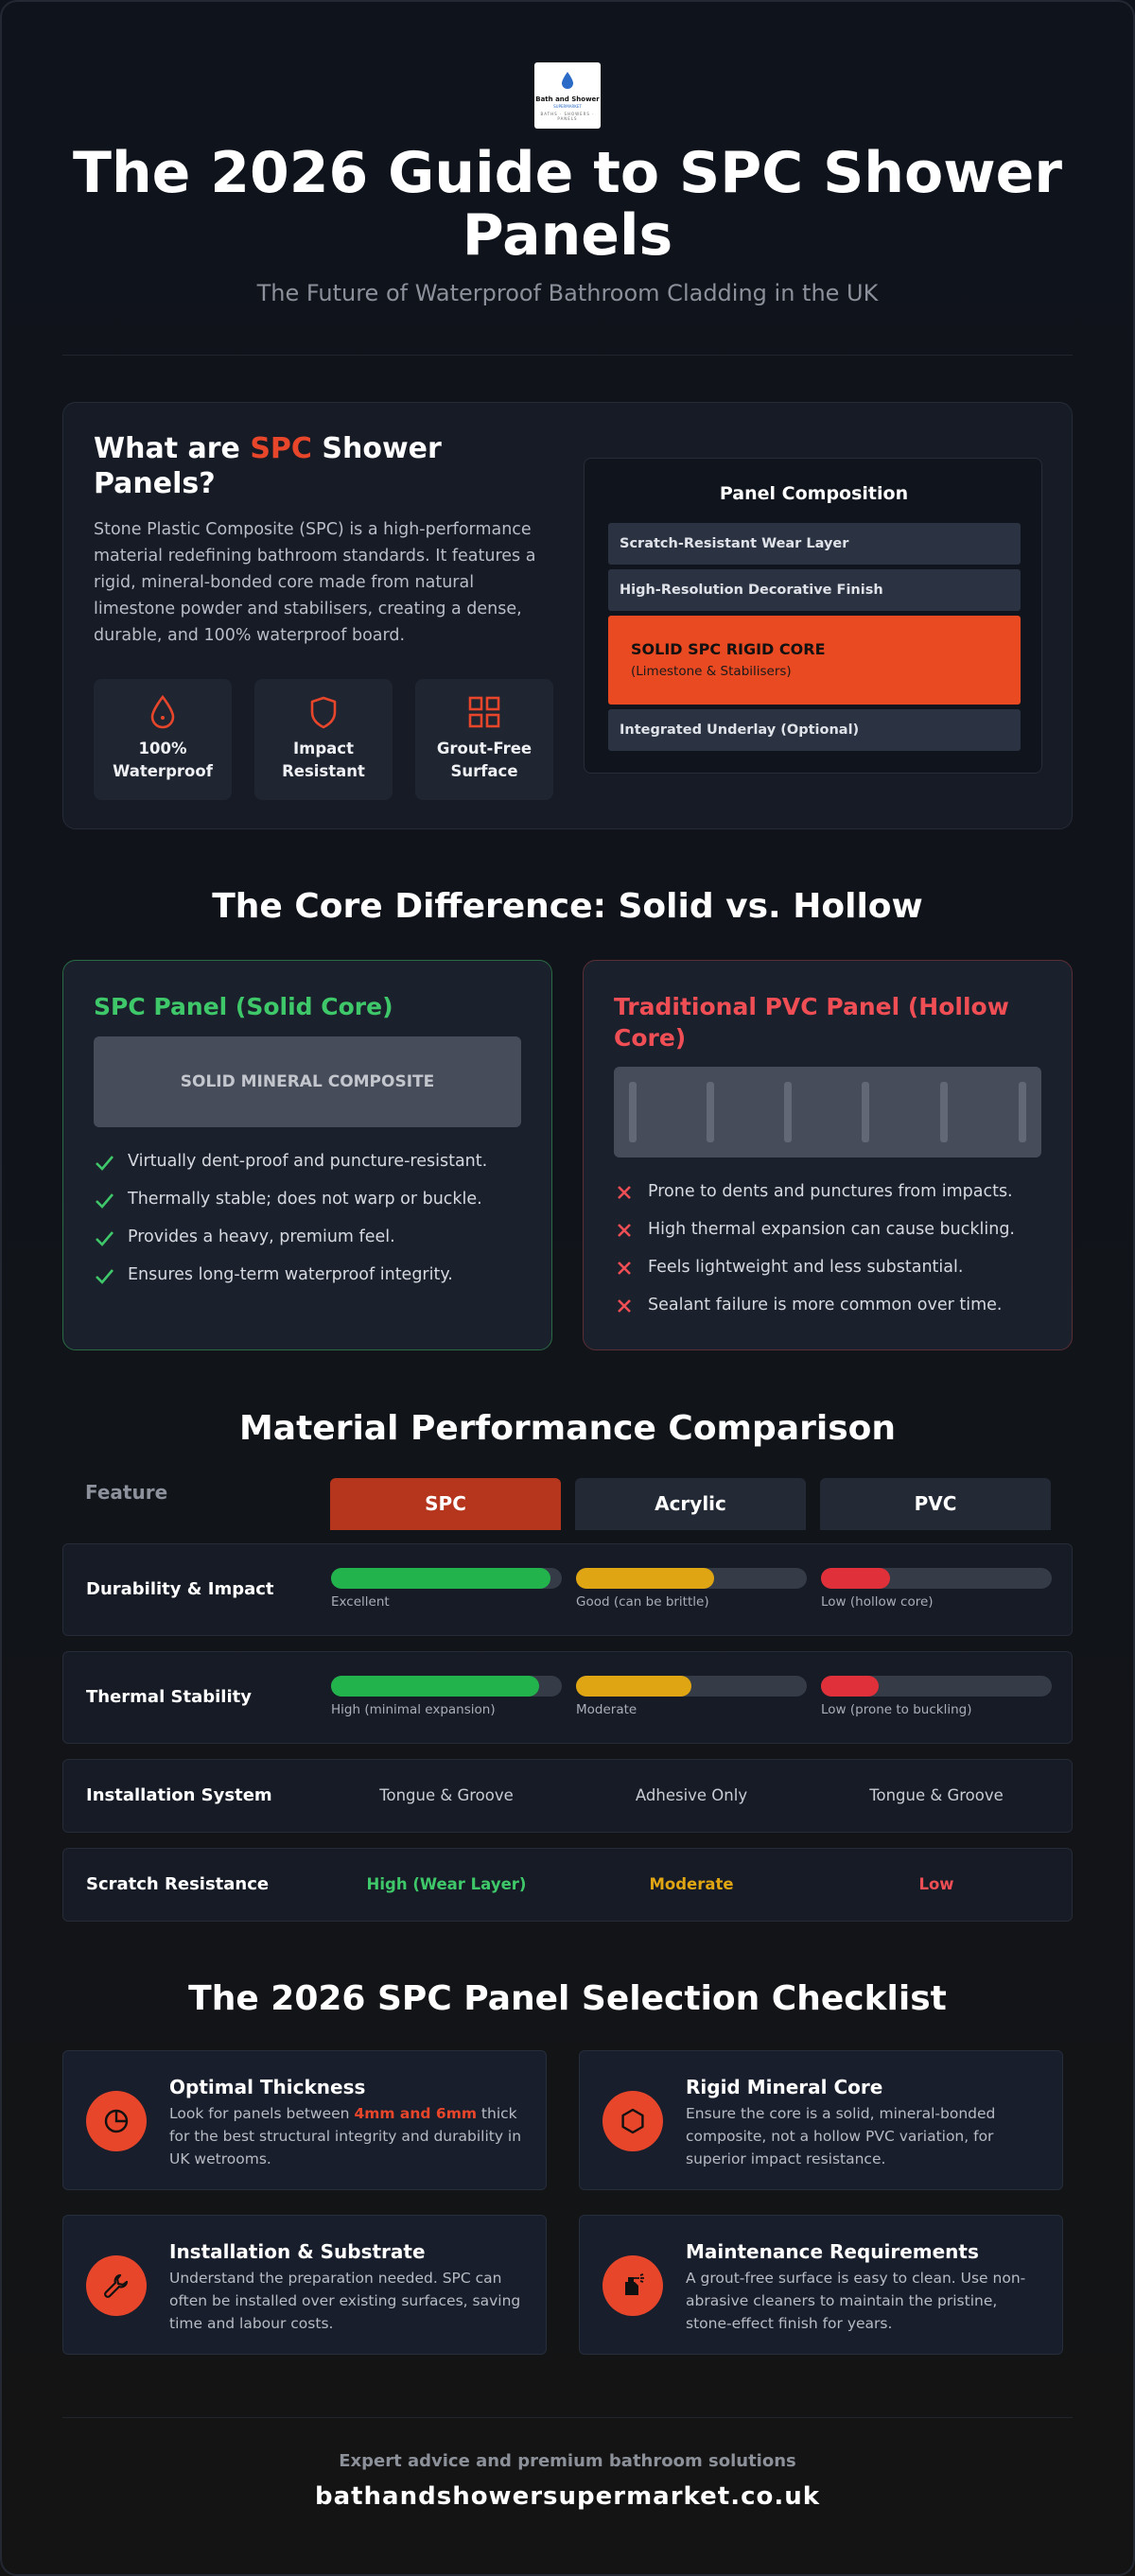 This screenshot has width=1135, height=2576. Describe the element at coordinates (163, 739) in the screenshot. I see `feature-waterproof: 100% Waterproof` at that location.